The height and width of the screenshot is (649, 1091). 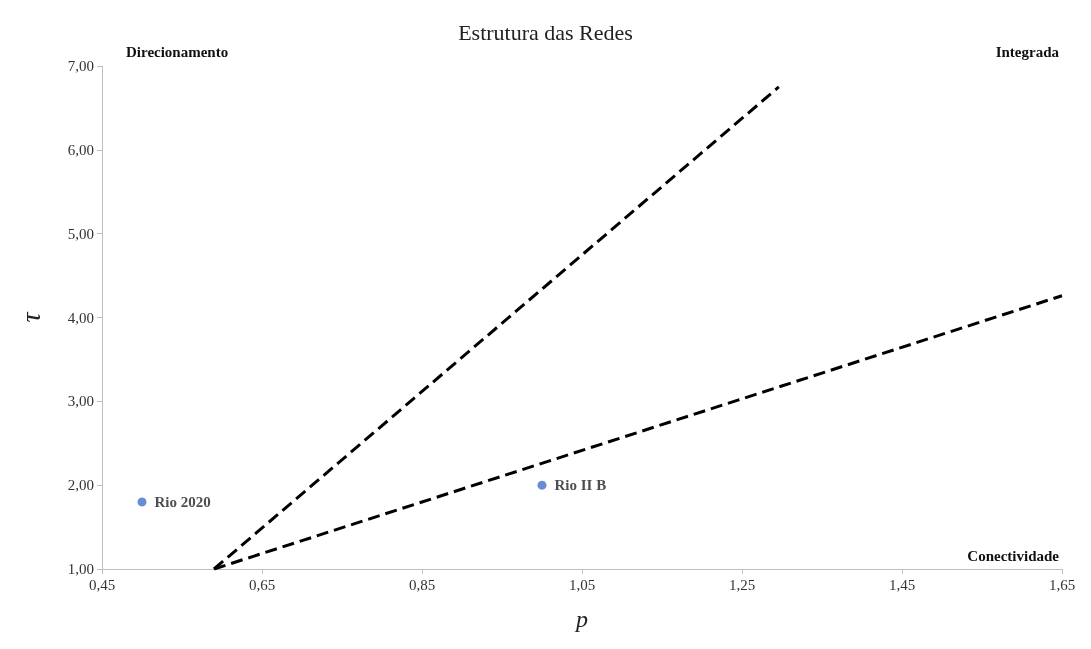 I want to click on y-axis-title: τ, so click(x=30, y=317).